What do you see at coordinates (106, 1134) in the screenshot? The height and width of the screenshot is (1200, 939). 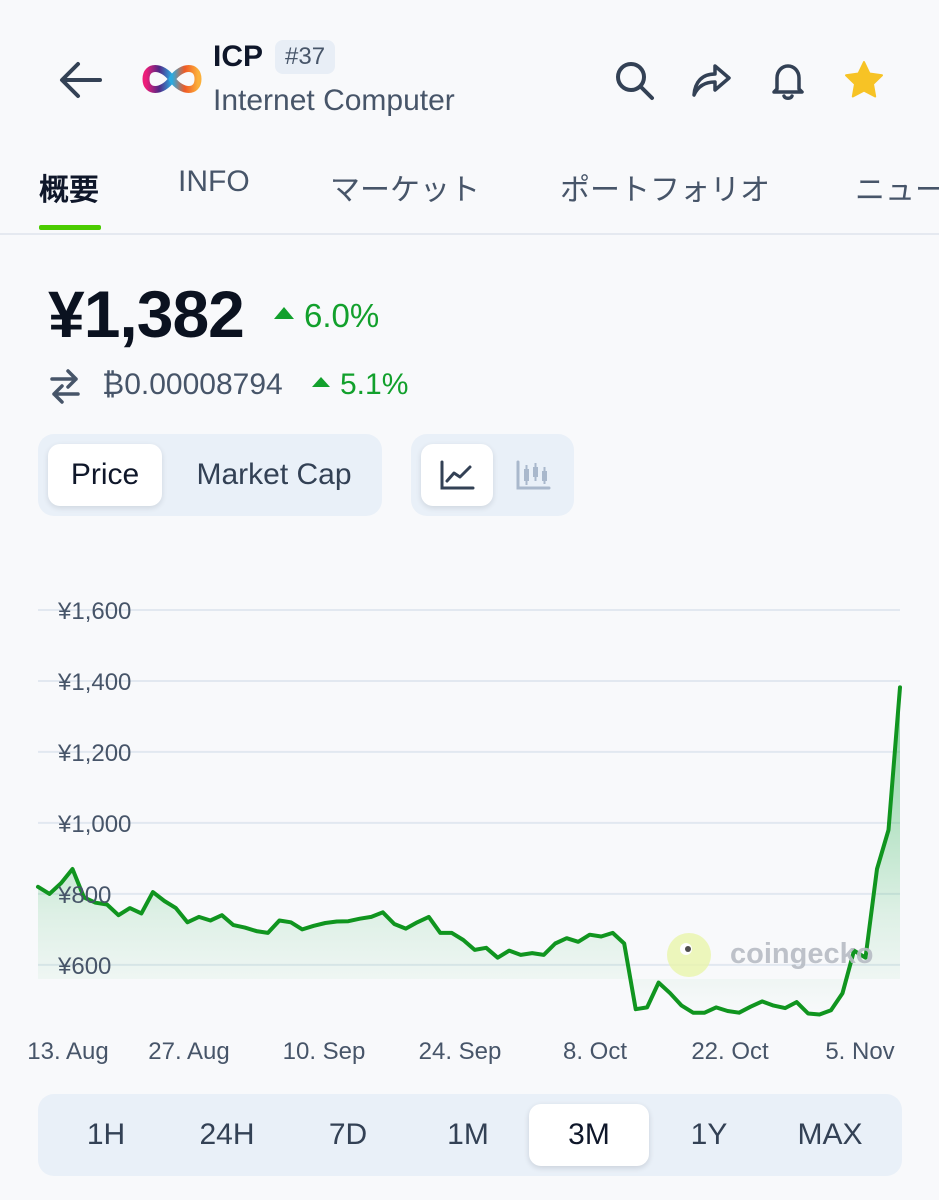 I see `range-1h: 1H` at bounding box center [106, 1134].